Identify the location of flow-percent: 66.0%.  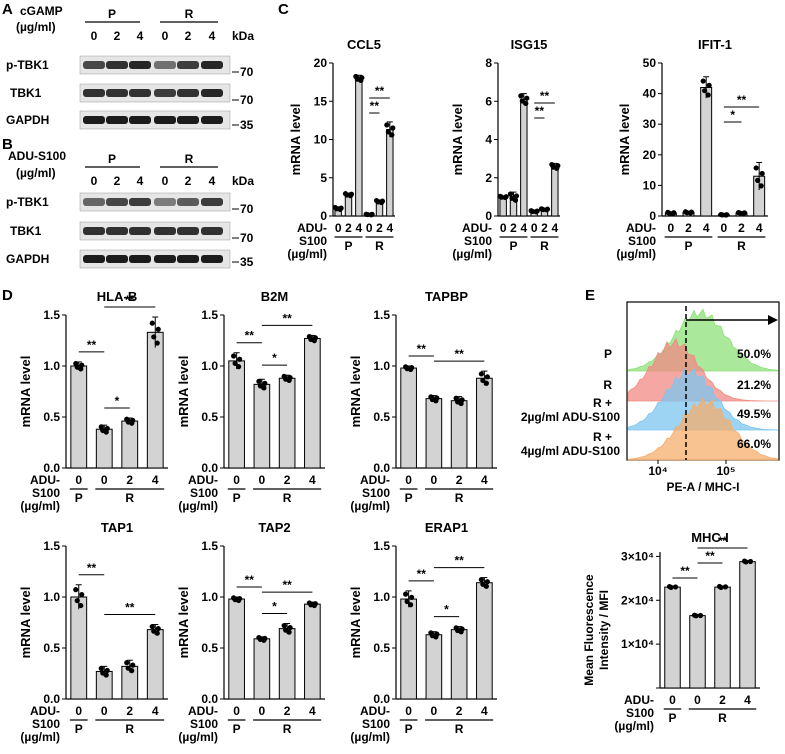
(754, 444).